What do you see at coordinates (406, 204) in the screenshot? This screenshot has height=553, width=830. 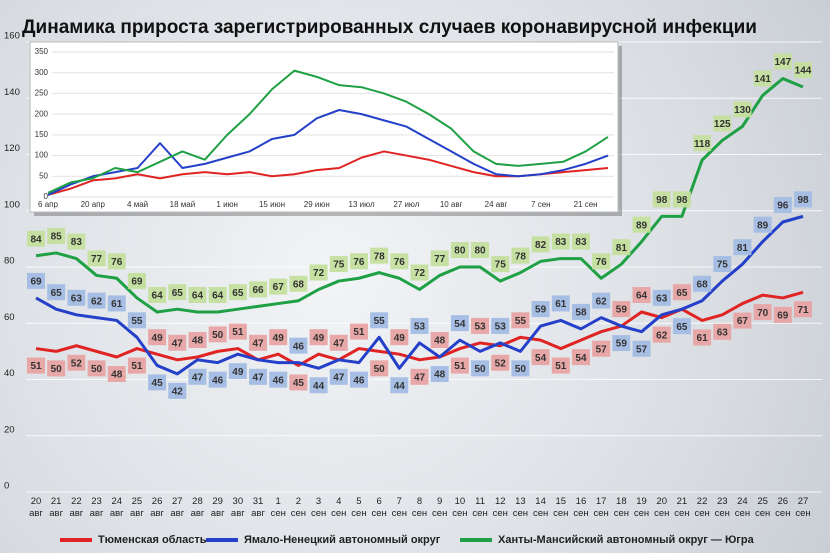 I see `x-tick-label: 27 июл` at bounding box center [406, 204].